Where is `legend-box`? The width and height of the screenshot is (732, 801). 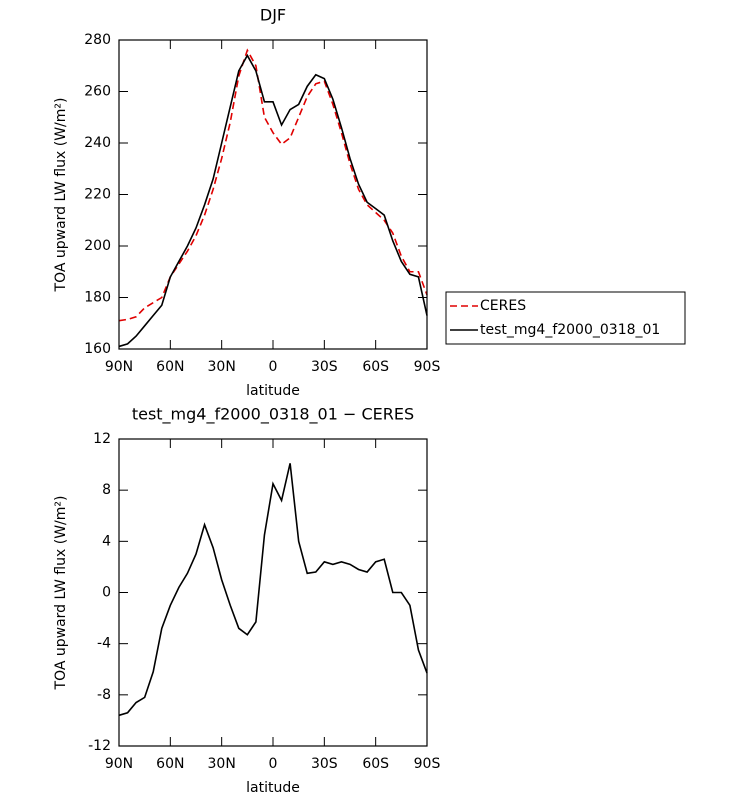 legend-box is located at coordinates (565, 318).